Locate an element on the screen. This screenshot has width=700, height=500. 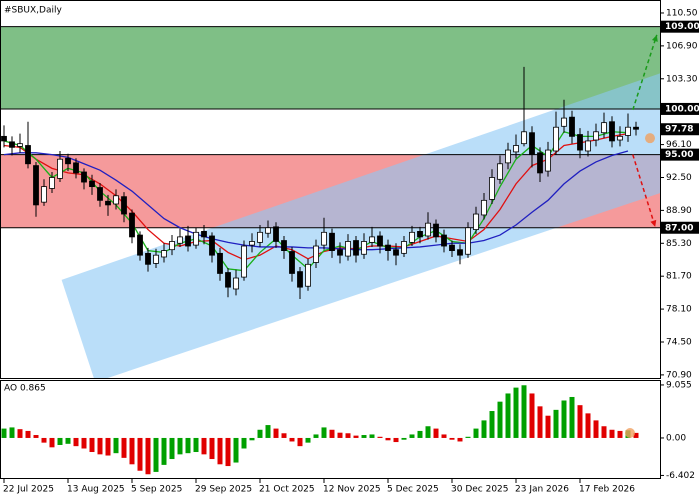
x-tick-label: 12 Nov 2025 is located at coordinates (352, 490).